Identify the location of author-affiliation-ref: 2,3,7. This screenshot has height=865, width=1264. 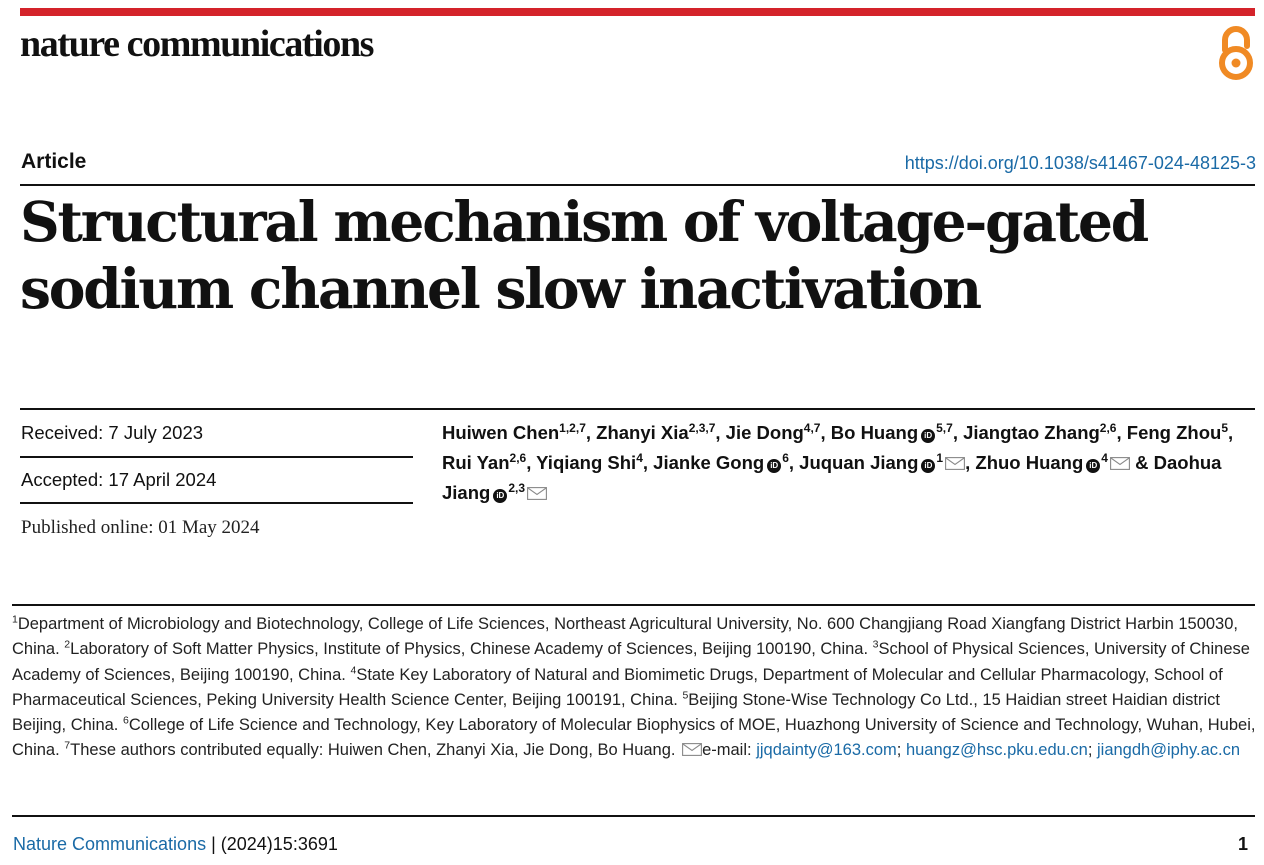
(702, 427).